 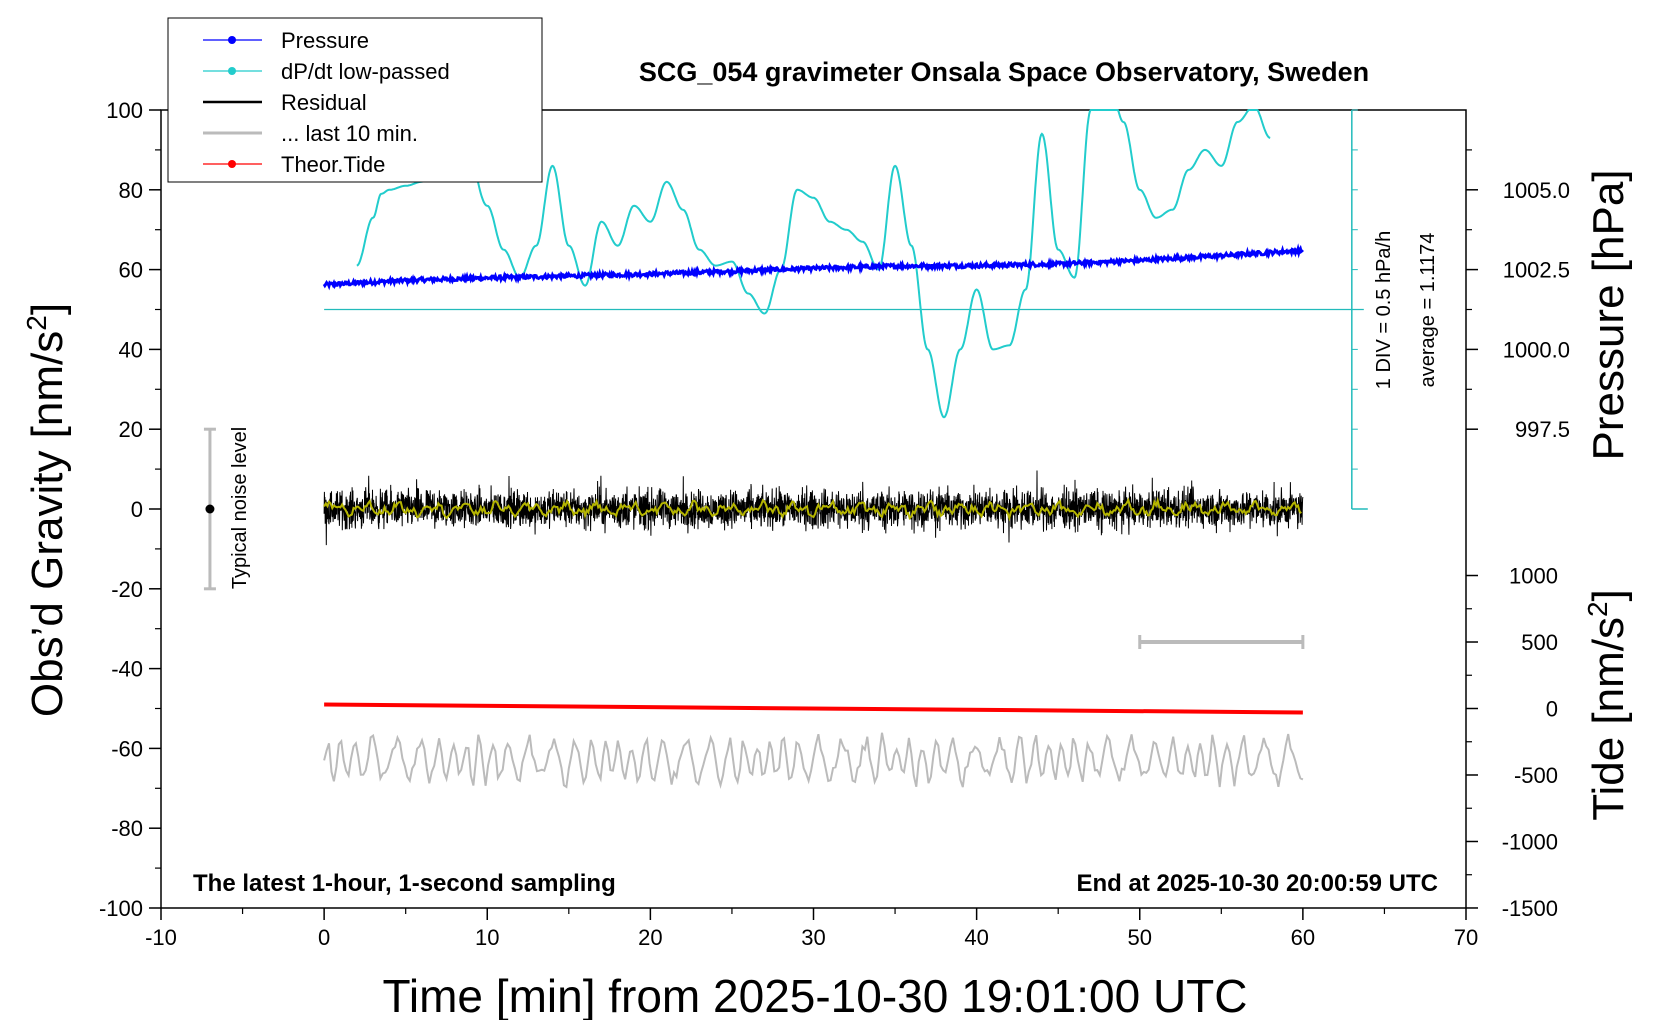 What do you see at coordinates (815, 995) in the screenshot?
I see `x-axis-label: Time [min] from 2025-10-30 19:01:00 UTC` at bounding box center [815, 995].